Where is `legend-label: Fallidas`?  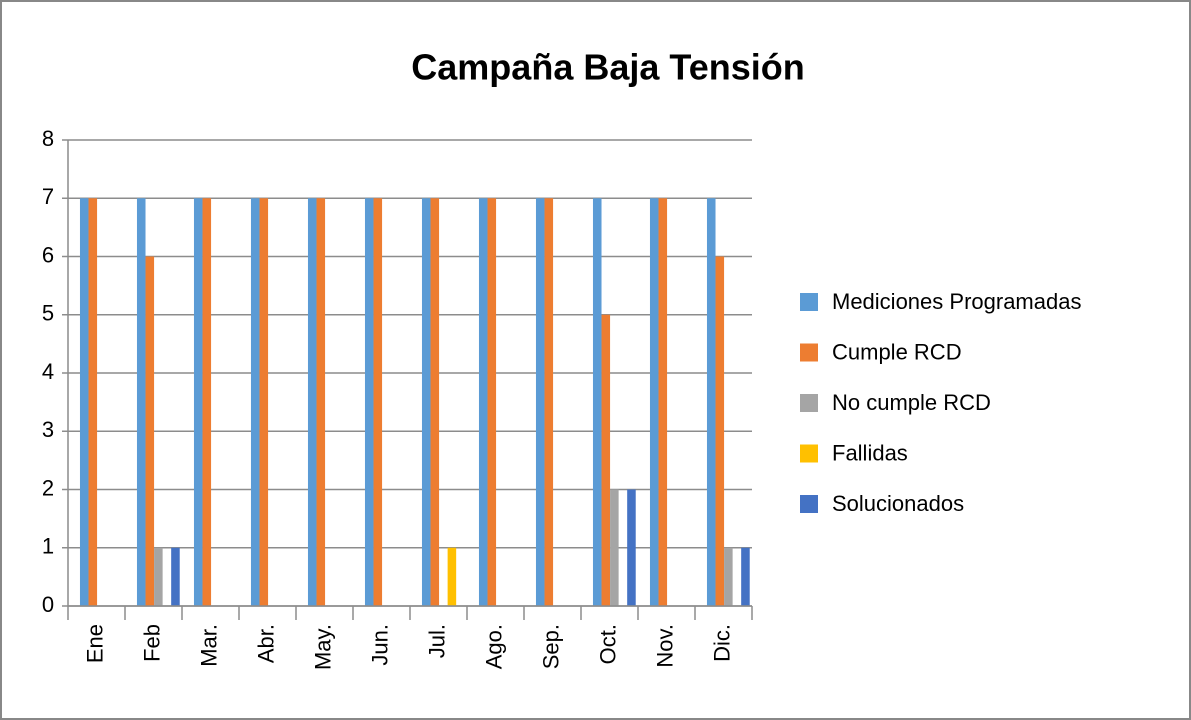
legend-label: Fallidas is located at coordinates (870, 452).